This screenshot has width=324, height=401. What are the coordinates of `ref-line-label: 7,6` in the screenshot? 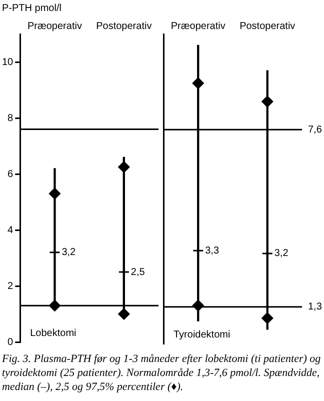 It's located at (315, 130).